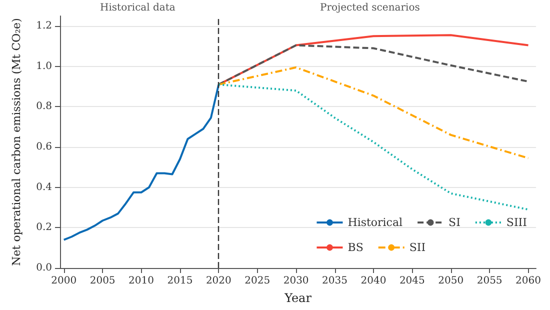 The image size is (550, 310). I want to click on y-tick-label: 0.2, so click(44, 228).